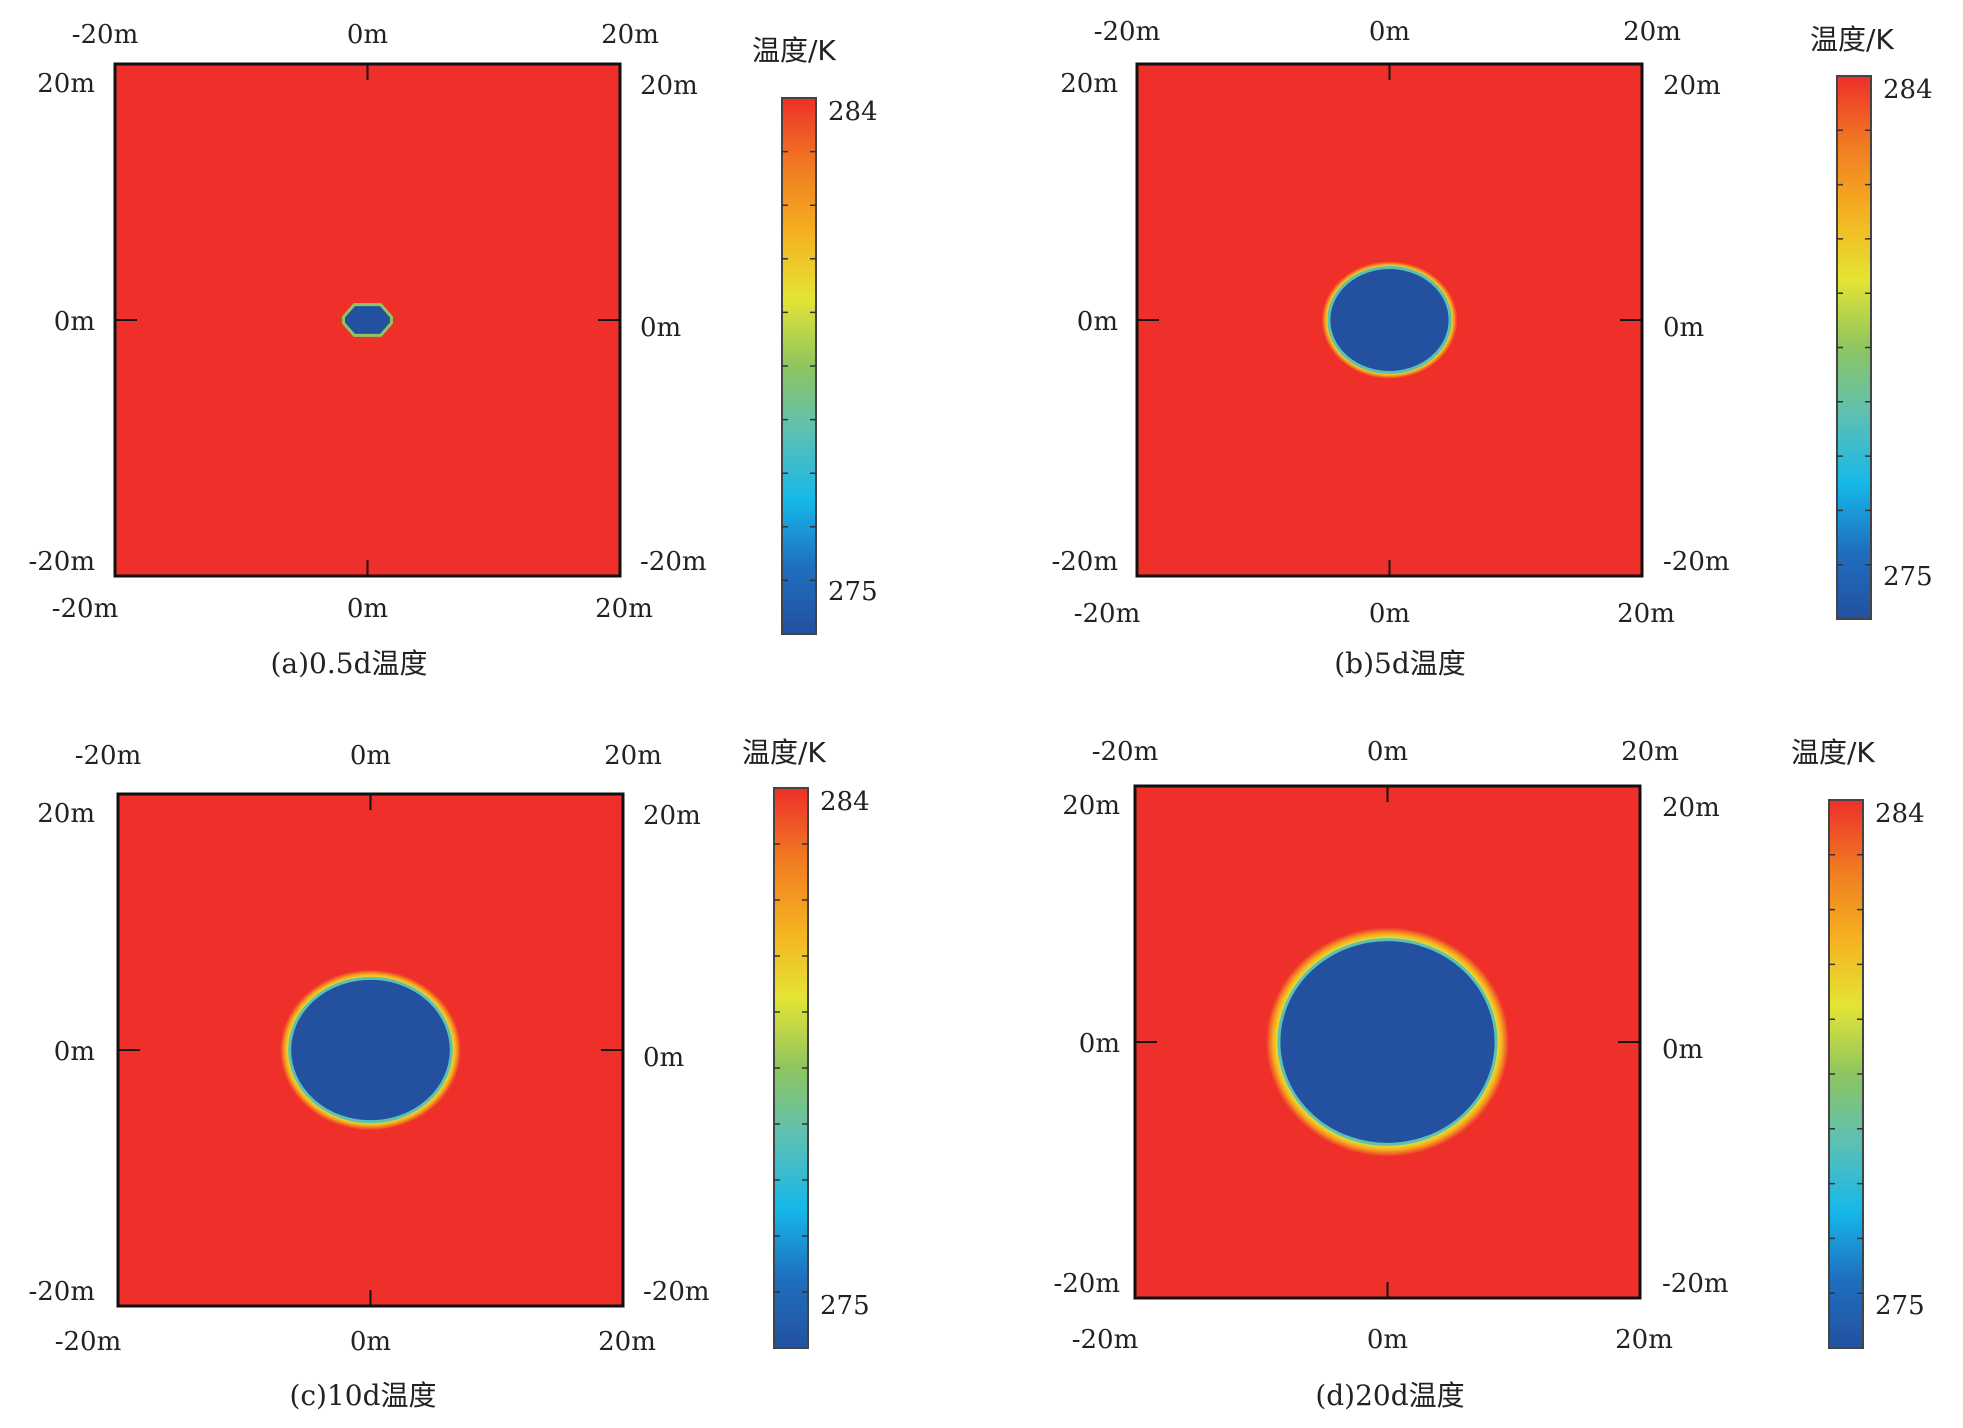 The width and height of the screenshot is (1963, 1428). I want to click on panel-caption: (a)0.5d温度, so click(349, 663).